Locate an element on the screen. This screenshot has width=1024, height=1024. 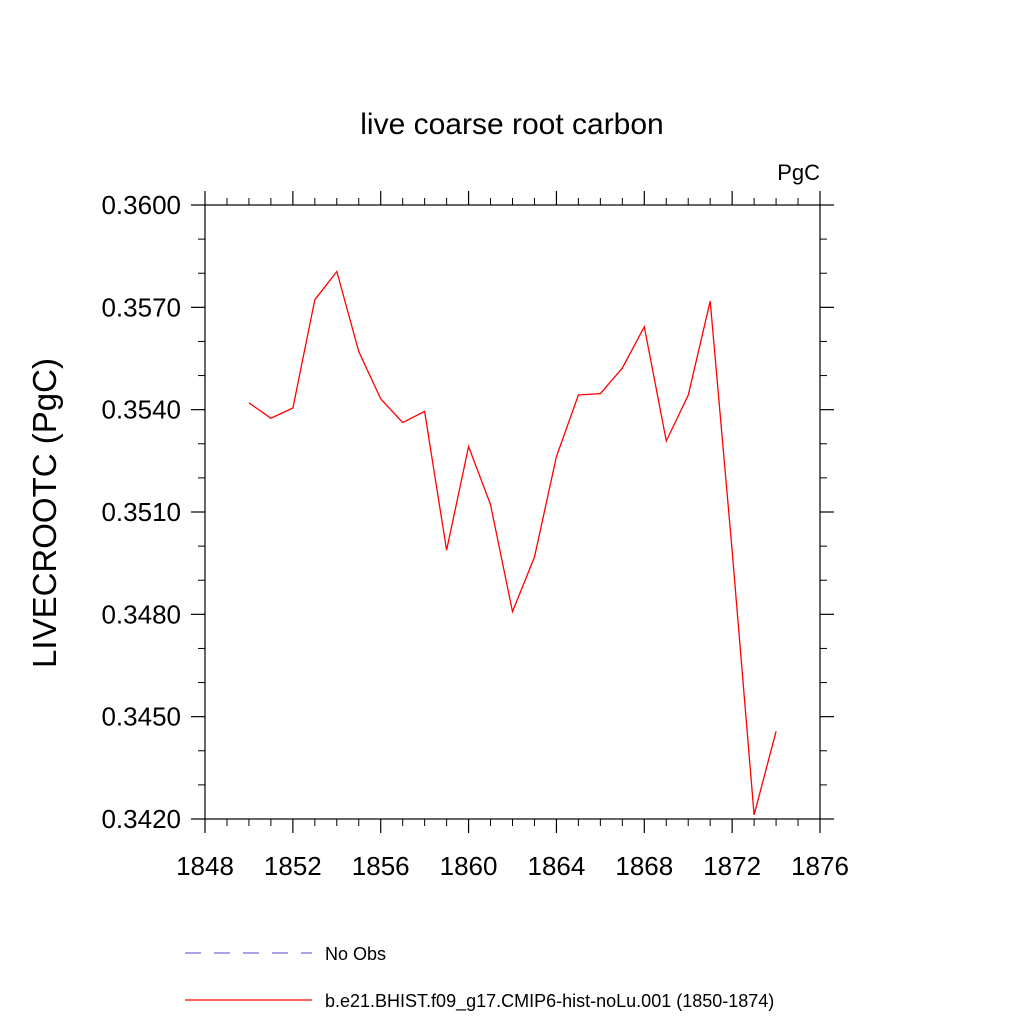
y-axis-label: LIVECROOTC (PgC) is located at coordinates (44, 513).